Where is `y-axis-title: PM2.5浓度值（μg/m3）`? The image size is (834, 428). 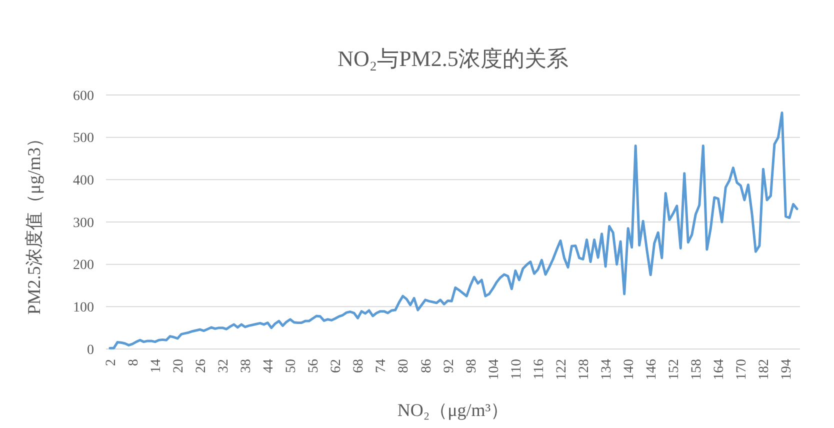
y-axis-title: PM2.5浓度值（μg/m3） is located at coordinates (34, 222).